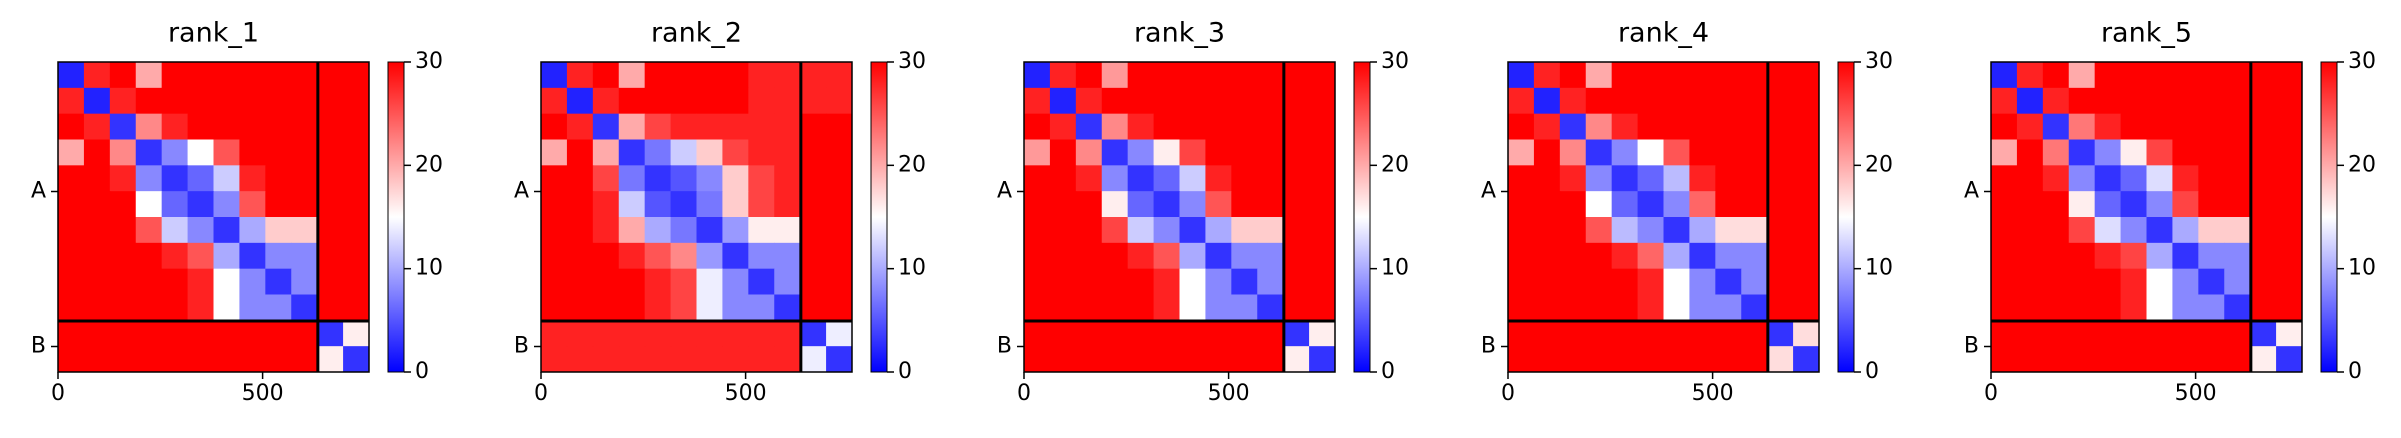  I want to click on y-tick-label: A, so click(38, 191).